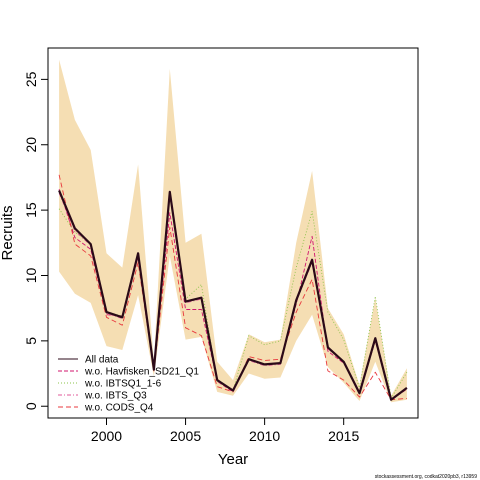 The image size is (480, 480). Describe the element at coordinates (264, 436) in the screenshot. I see `x-tick-label: 2010` at that location.